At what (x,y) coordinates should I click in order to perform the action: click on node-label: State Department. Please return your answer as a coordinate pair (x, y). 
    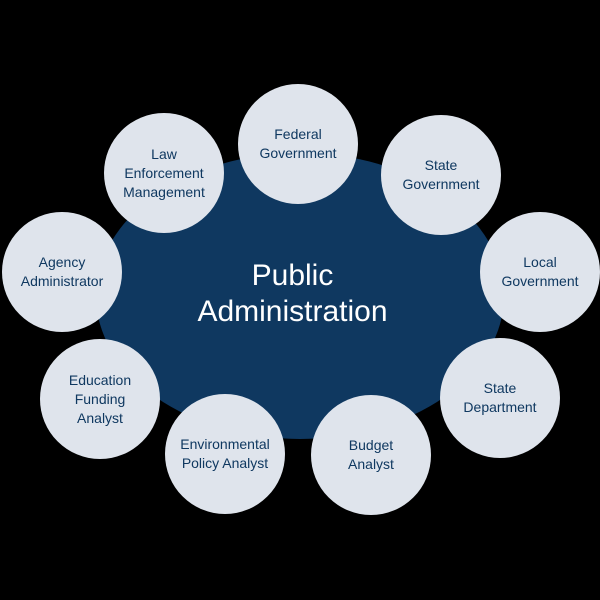
    Looking at the image, I should click on (500, 397).